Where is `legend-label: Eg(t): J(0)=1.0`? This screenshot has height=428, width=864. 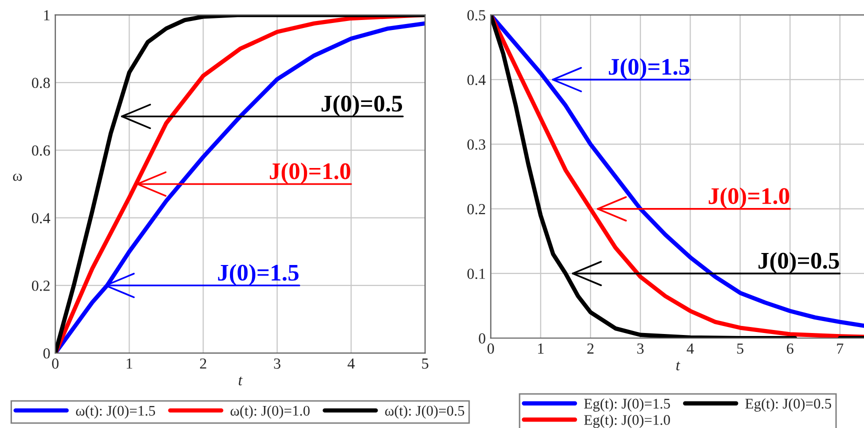 legend-label: Eg(t): J(0)=1.0 is located at coordinates (627, 421).